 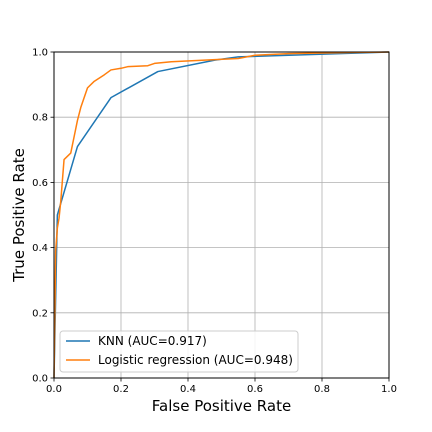 I want to click on legend-label-1: Logistic regression (AUC=0.948), so click(x=195, y=360).